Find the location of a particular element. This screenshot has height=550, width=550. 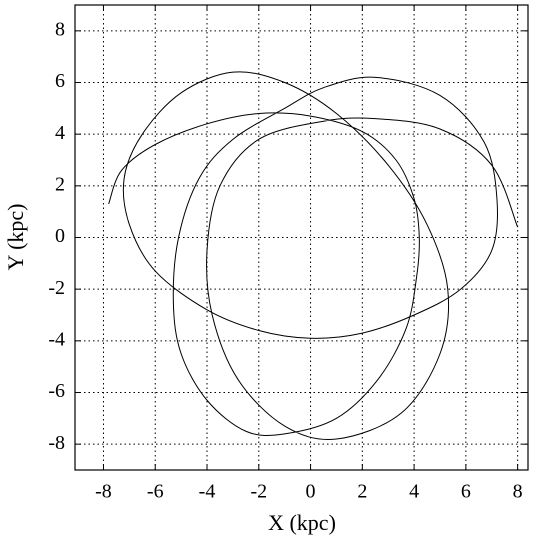

x-tick-label: -2 is located at coordinates (258, 492).